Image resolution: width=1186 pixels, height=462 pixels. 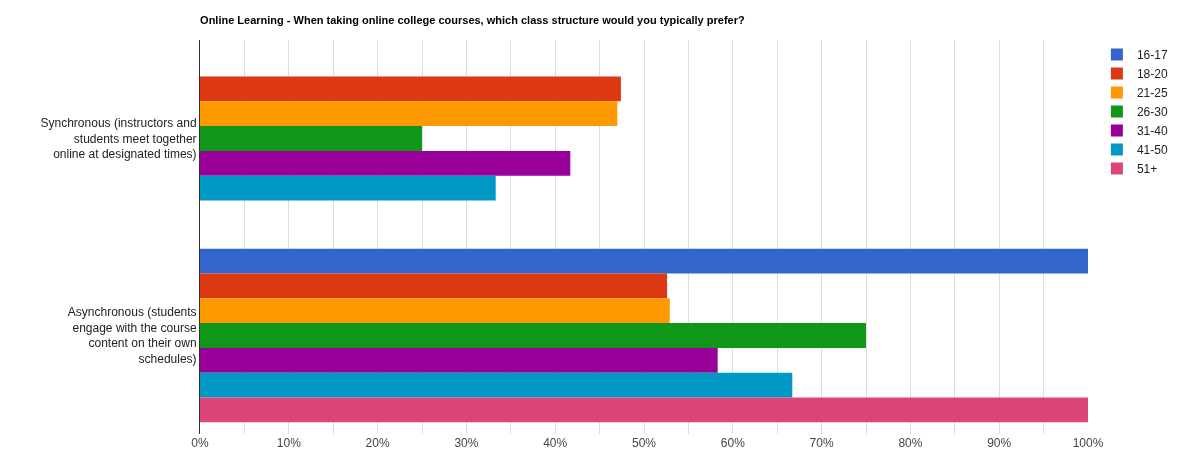 What do you see at coordinates (118, 139) in the screenshot?
I see `y-tick-label: Synchronous (instructors and students meet together online at designated times)` at bounding box center [118, 139].